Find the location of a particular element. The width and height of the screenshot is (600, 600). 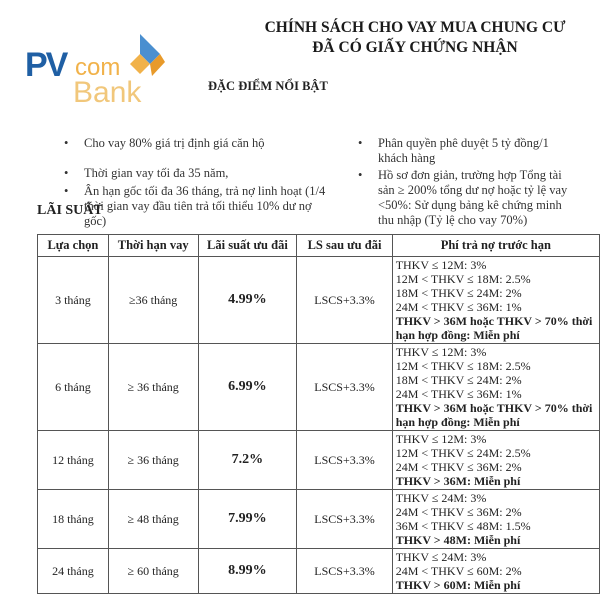

bullet-item: Thời gian vay tối đa 35 năm, is located at coordinates (199, 173).